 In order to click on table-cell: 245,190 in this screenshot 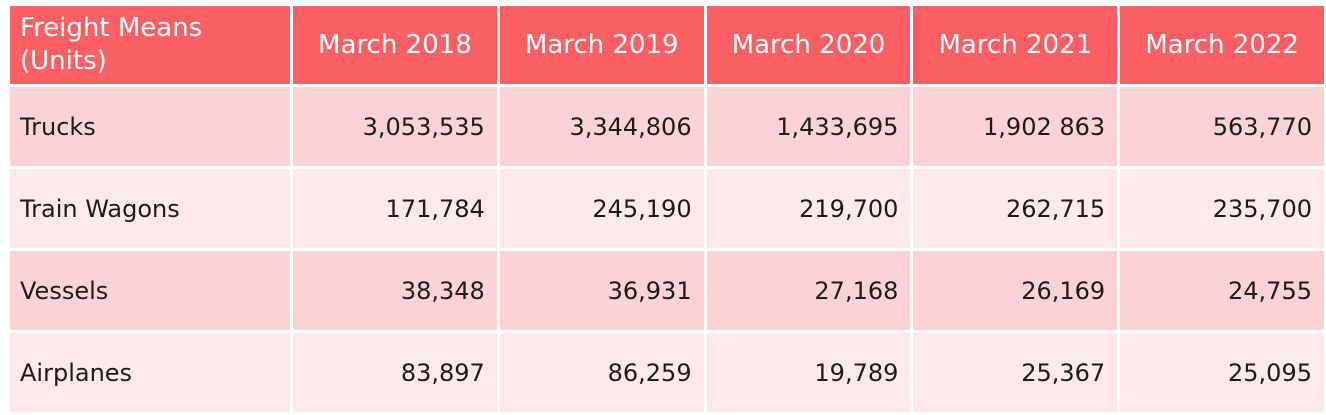, I will do `click(601, 208)`.